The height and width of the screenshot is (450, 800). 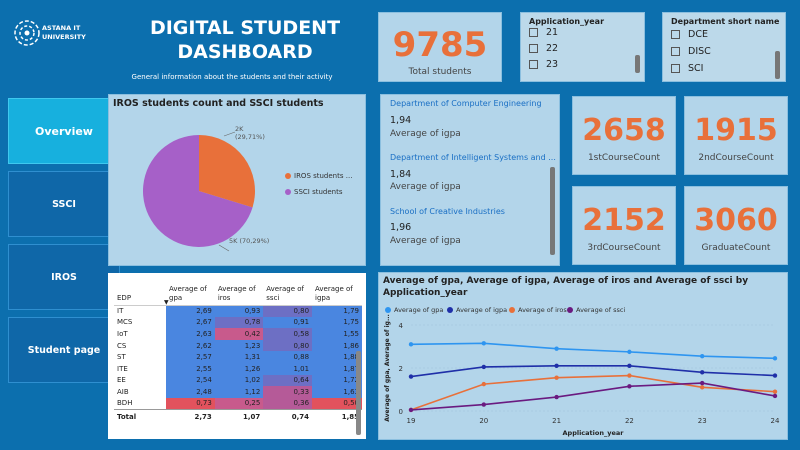 I want to click on pie-slice-iros, so click(x=227, y=171).